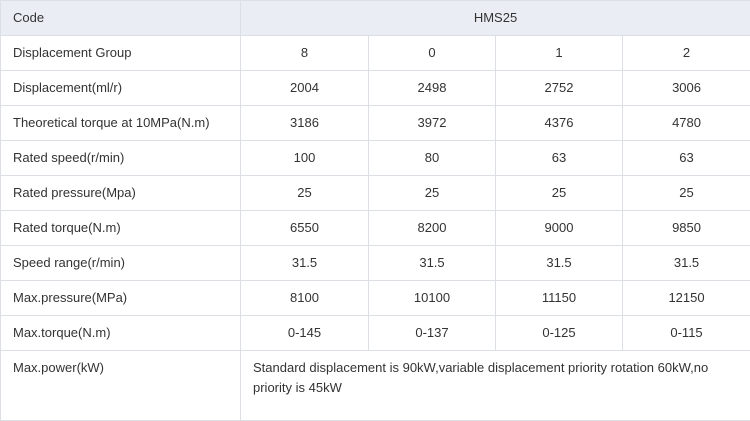 The image size is (750, 421). What do you see at coordinates (305, 88) in the screenshot?
I see `cell: 2004` at bounding box center [305, 88].